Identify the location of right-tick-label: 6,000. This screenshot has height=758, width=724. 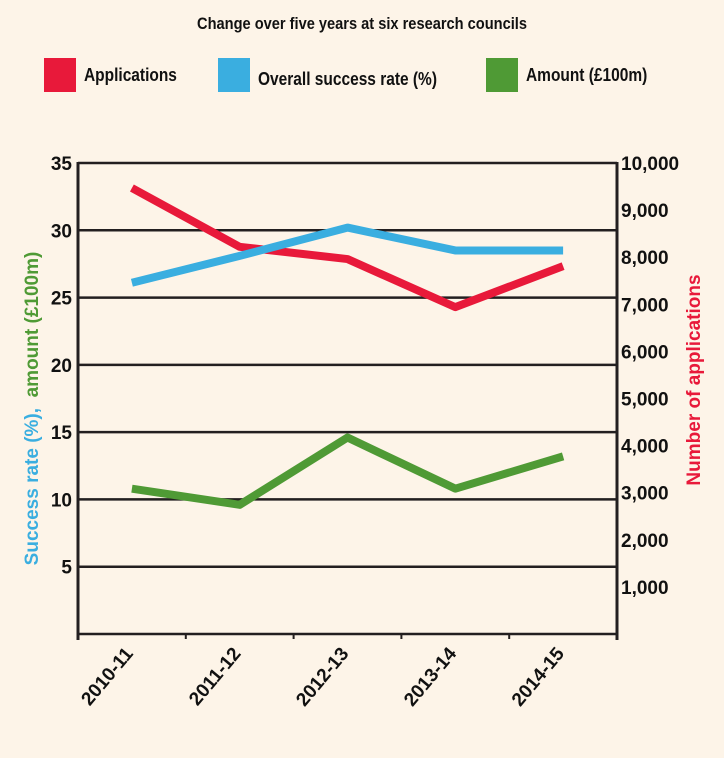
(645, 352).